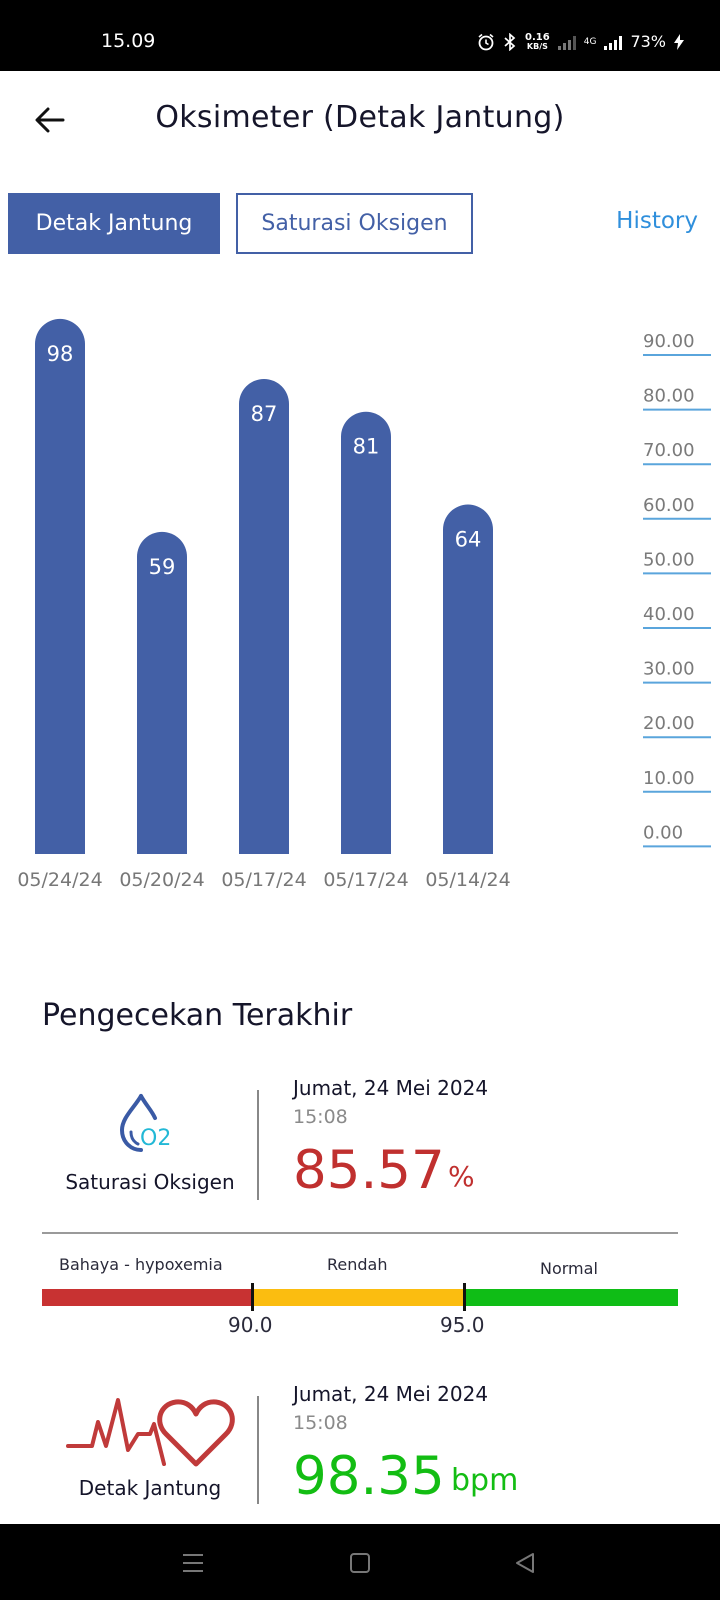  I want to click on chart-y-tick-label: 10.00, so click(669, 778).